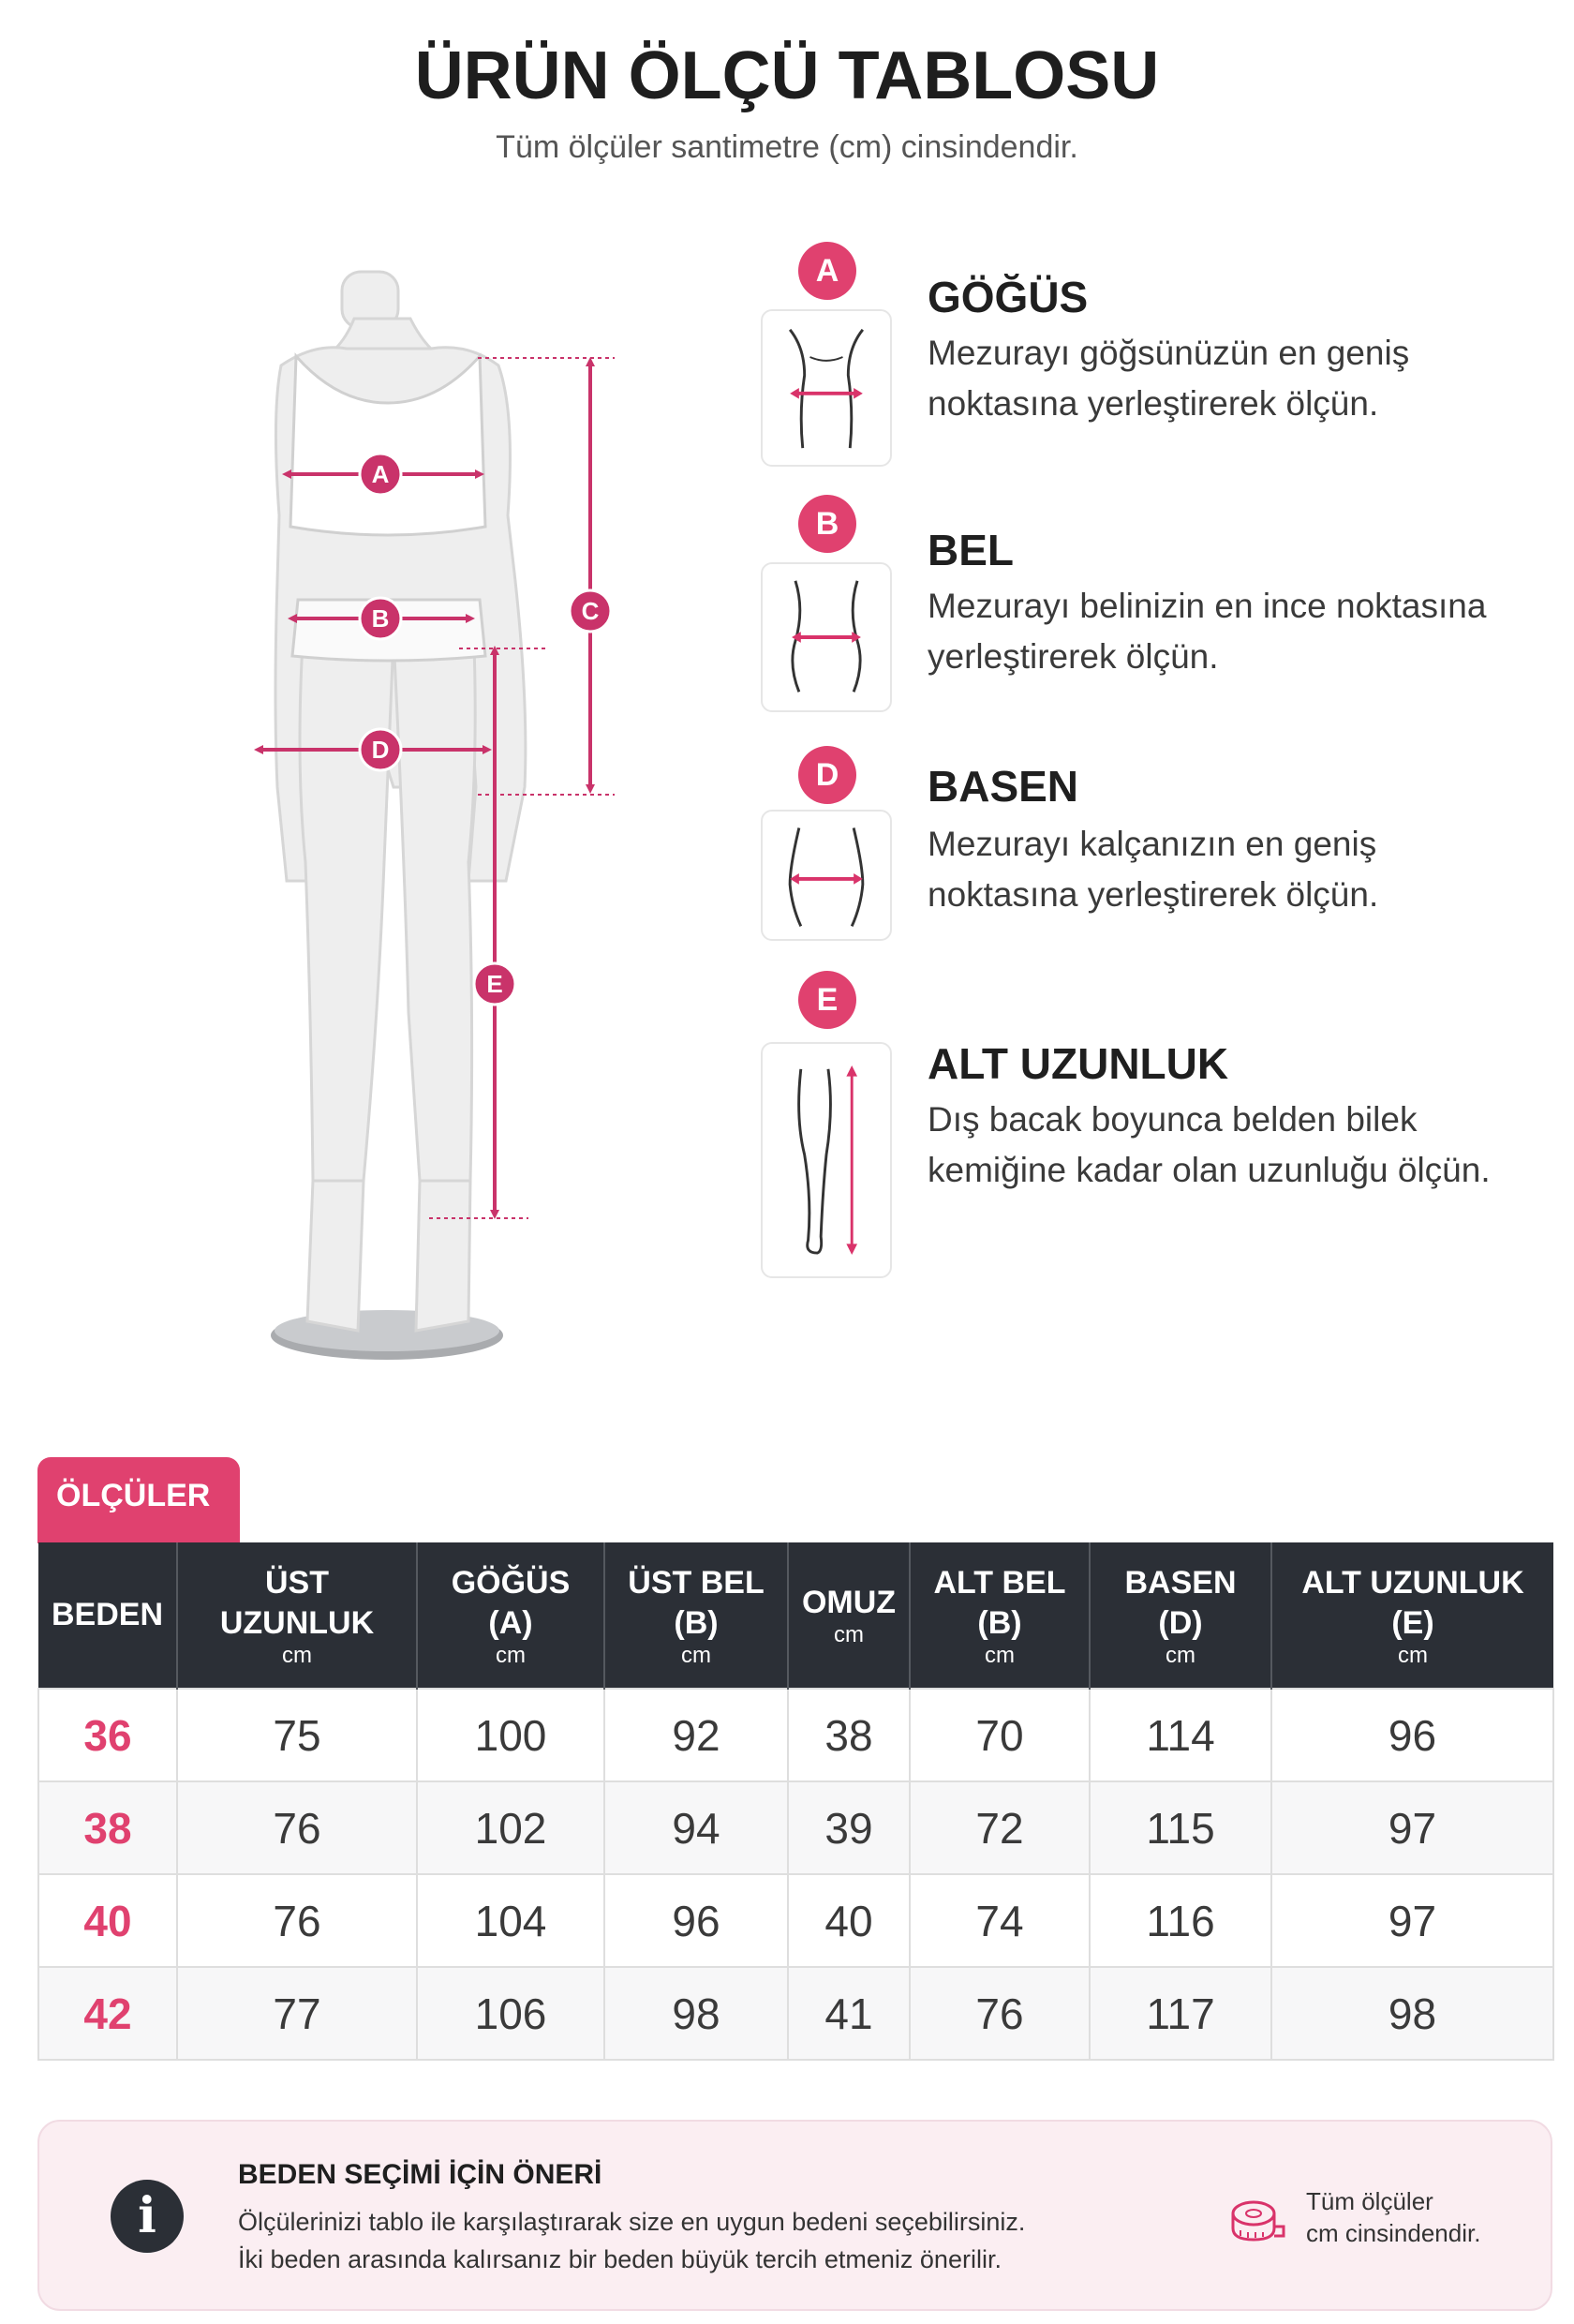 This screenshot has height=2324, width=1574. What do you see at coordinates (1180, 1920) in the screenshot?
I see `table-cell: 116` at bounding box center [1180, 1920].